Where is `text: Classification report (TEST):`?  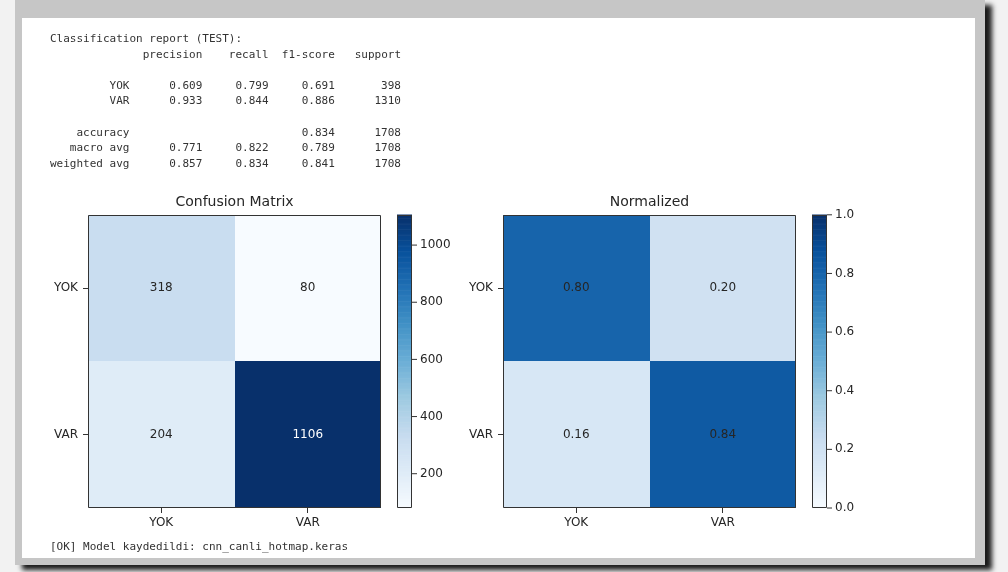 text: Classification report (TEST): is located at coordinates (146, 38).